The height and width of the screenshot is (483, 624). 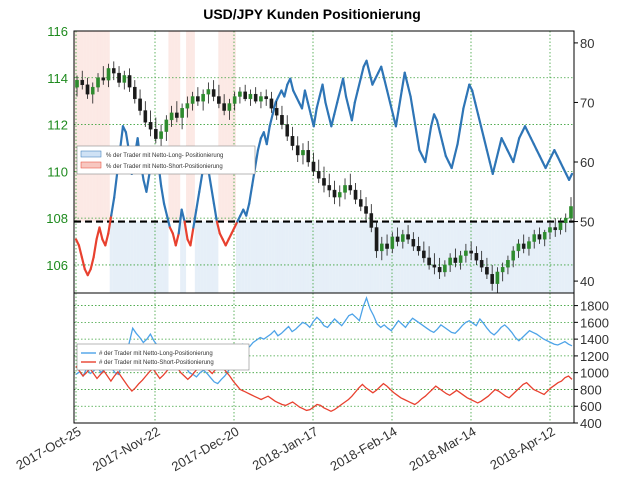 I want to click on date-tick-label: 2018-Jan-17, so click(x=285, y=448).